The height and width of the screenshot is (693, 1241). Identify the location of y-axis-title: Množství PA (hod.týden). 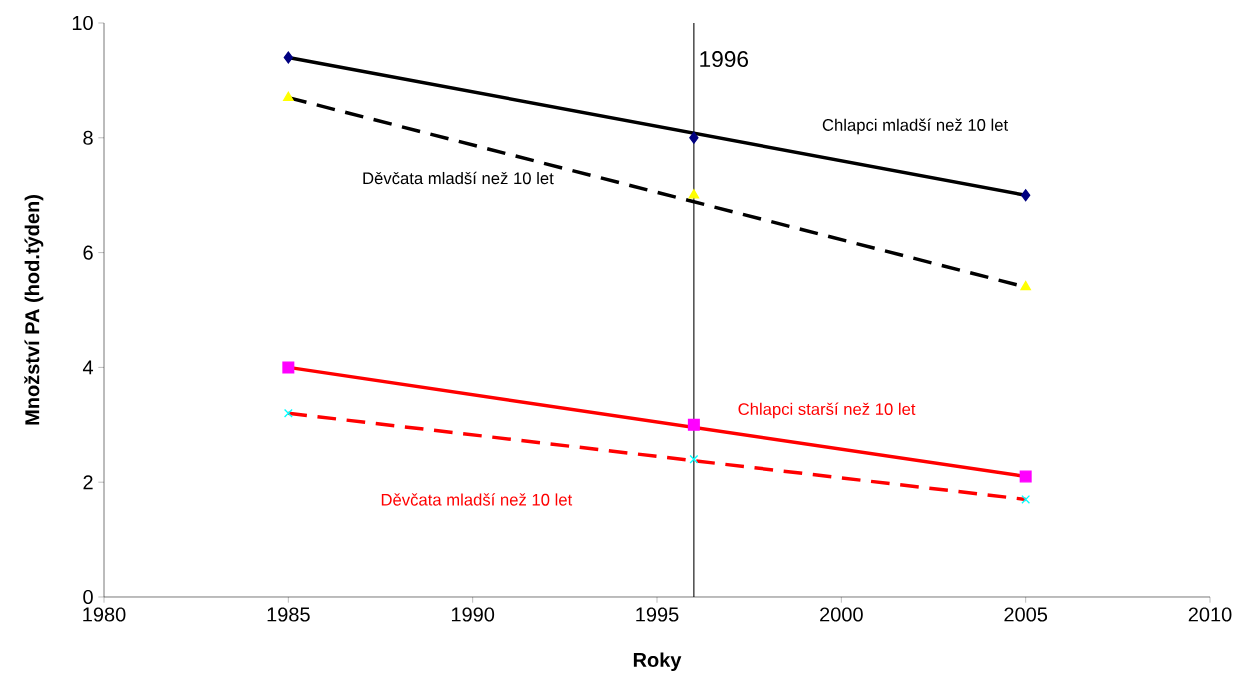
(34, 310).